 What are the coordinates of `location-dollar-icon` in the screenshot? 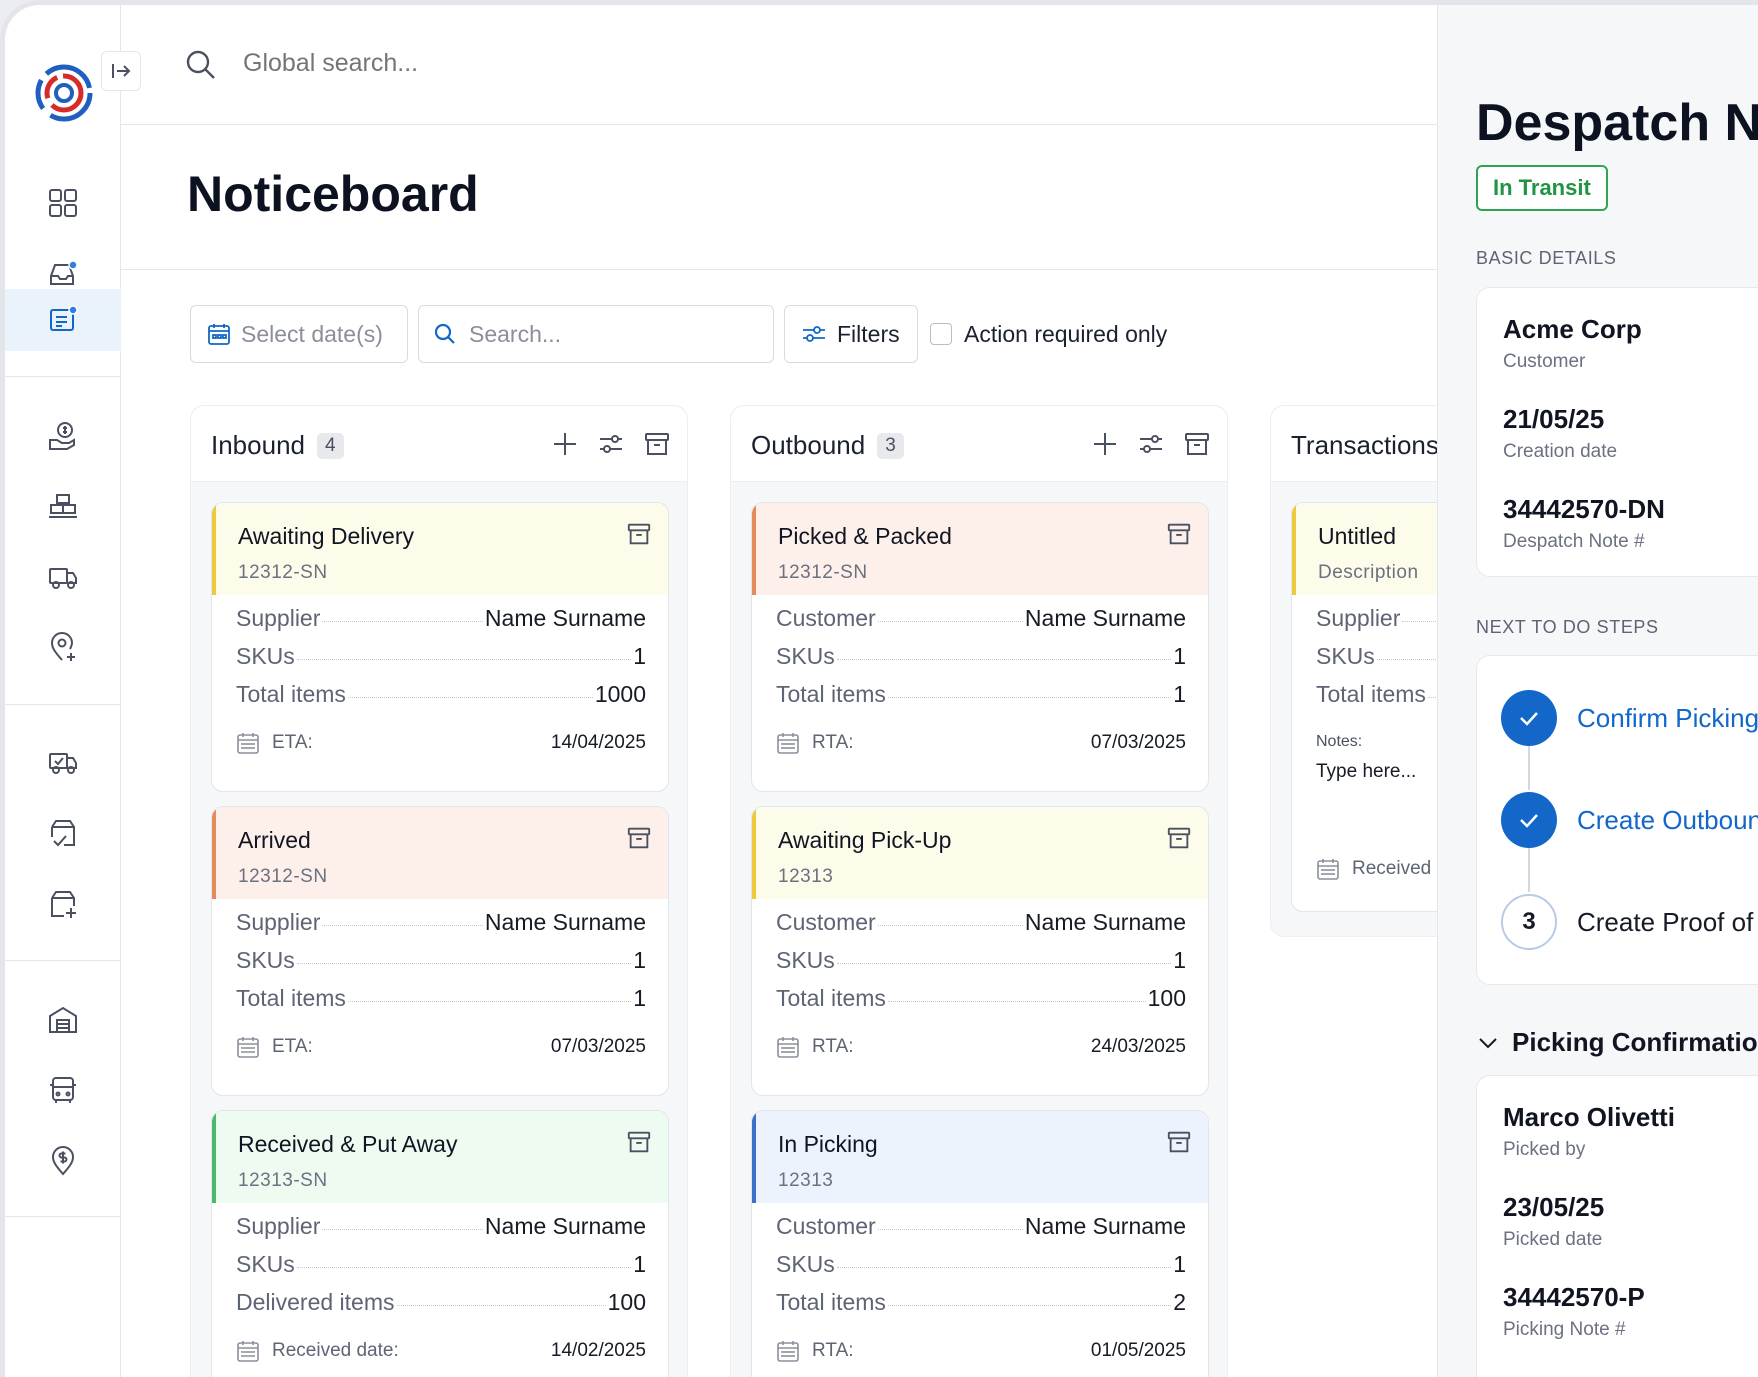 It's located at (63, 1161).